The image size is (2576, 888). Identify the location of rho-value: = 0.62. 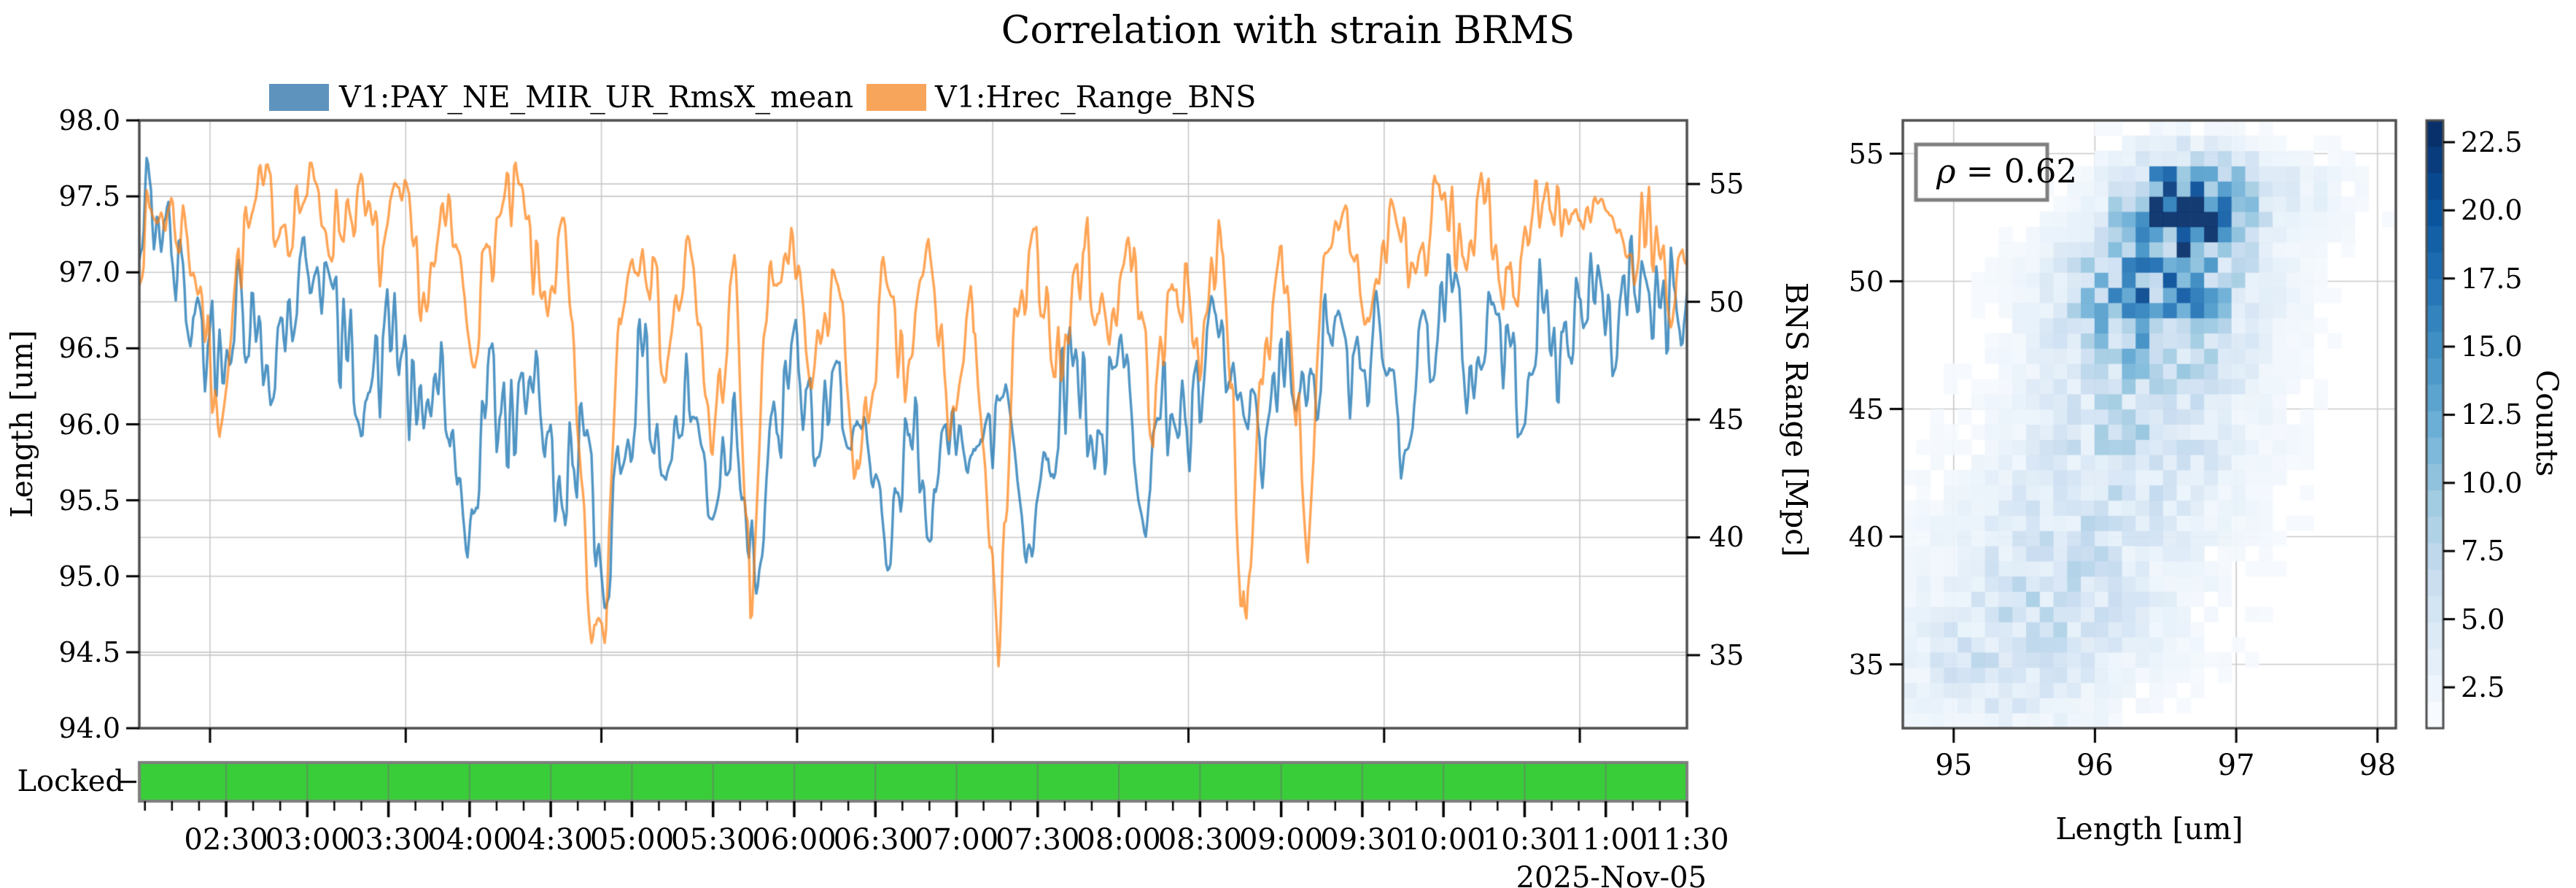
(2016, 171).